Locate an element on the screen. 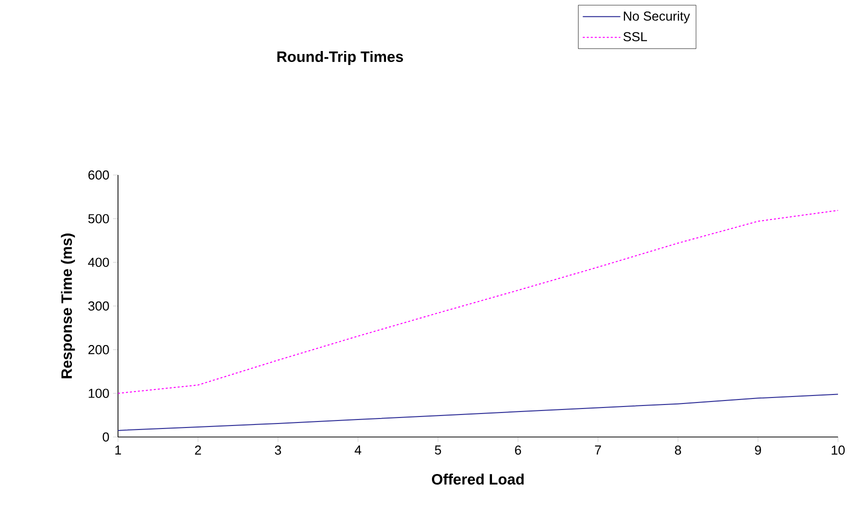 The image size is (855, 531). y-tick-label: 0 is located at coordinates (105, 437).